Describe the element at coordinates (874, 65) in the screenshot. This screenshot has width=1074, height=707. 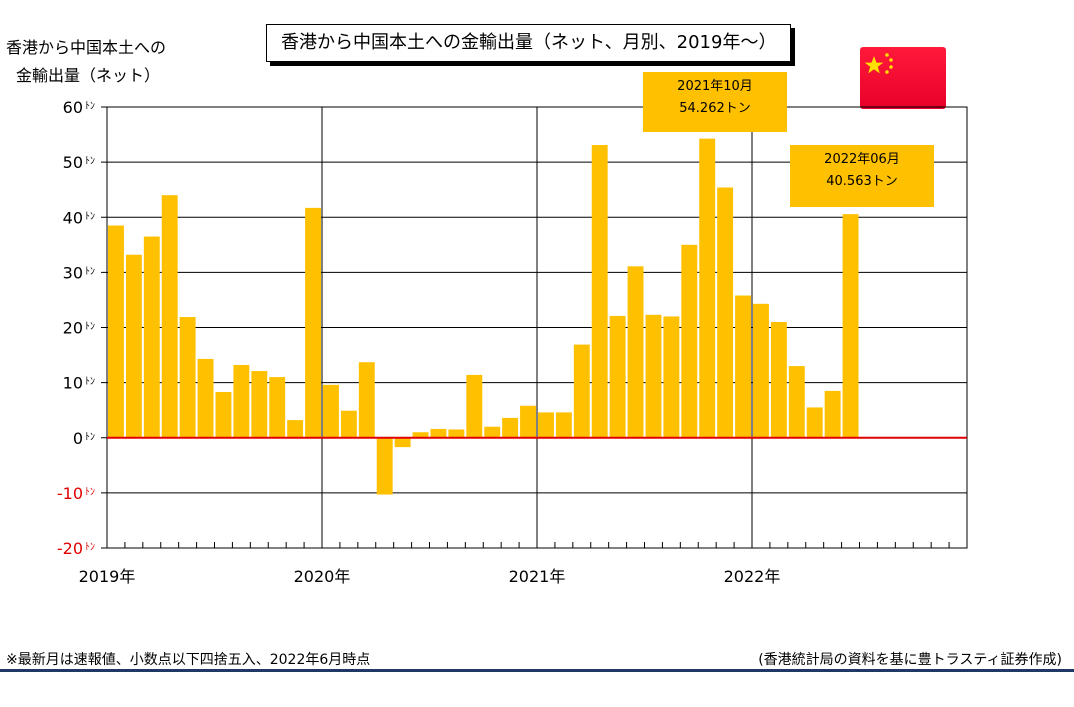
I see `flag-large-star` at that location.